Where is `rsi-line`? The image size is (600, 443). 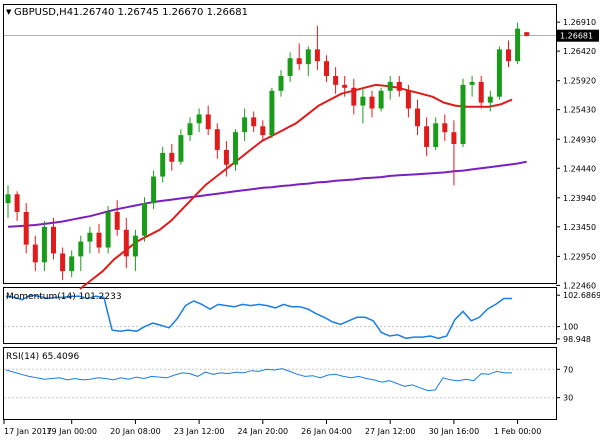 rsi-line is located at coordinates (258, 380).